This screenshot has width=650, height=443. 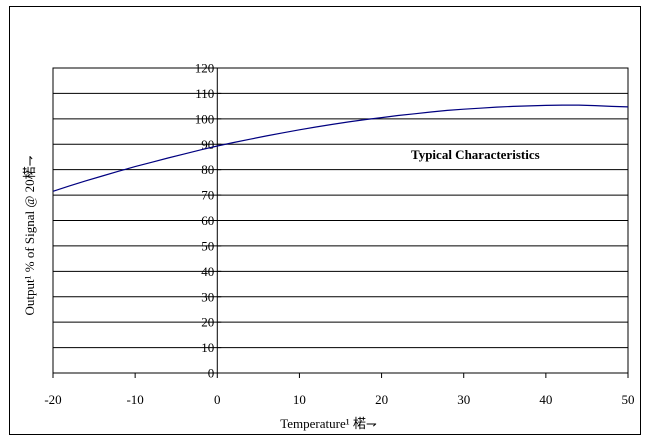 What do you see at coordinates (205, 118) in the screenshot?
I see `y-tick-label: 100` at bounding box center [205, 118].